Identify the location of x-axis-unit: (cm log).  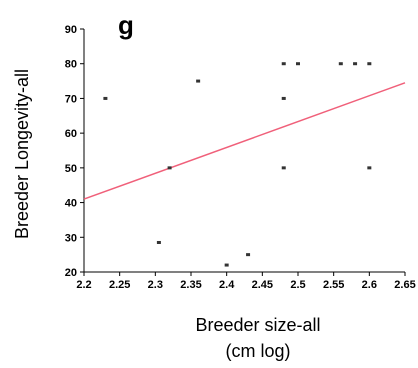
(257, 351).